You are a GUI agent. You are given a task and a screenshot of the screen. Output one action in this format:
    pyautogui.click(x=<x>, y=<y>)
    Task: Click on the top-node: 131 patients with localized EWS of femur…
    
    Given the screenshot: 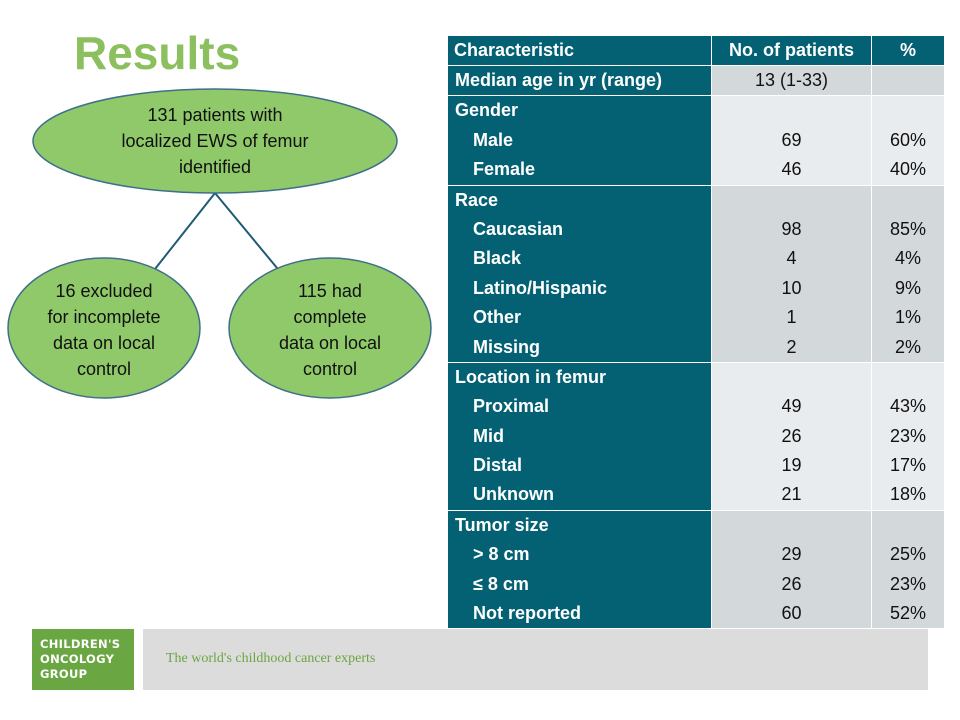 What is the action you would take?
    pyautogui.click(x=215, y=141)
    